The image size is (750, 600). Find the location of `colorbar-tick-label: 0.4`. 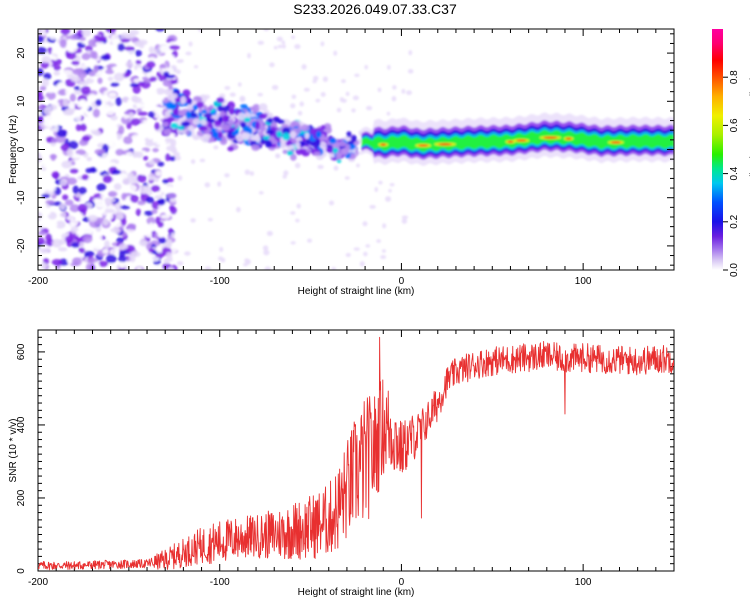

colorbar-tick-label: 0.4 is located at coordinates (734, 173).